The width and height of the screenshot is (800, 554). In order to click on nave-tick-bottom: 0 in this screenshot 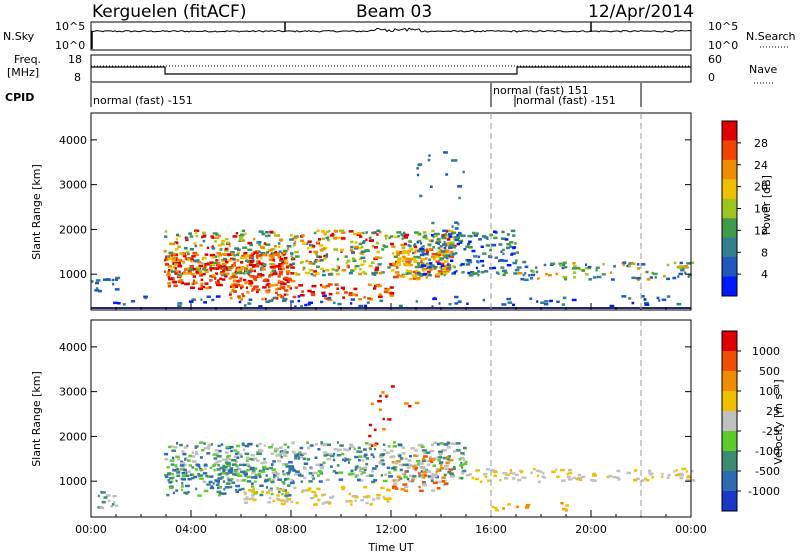, I will do `click(711, 77)`.